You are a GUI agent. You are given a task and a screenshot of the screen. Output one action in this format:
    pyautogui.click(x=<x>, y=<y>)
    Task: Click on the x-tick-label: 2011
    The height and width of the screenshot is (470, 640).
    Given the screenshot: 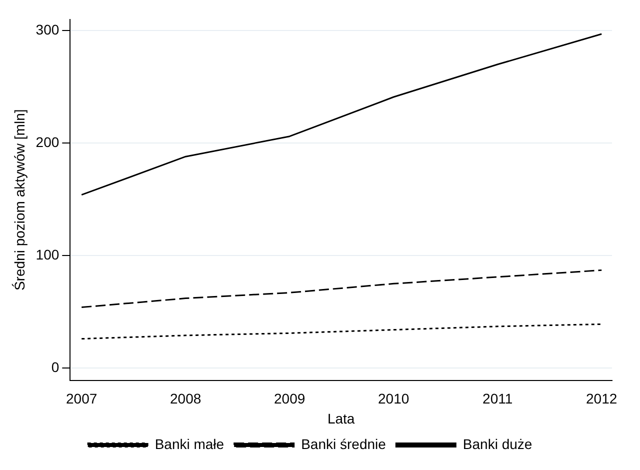 What is the action you would take?
    pyautogui.click(x=497, y=398)
    